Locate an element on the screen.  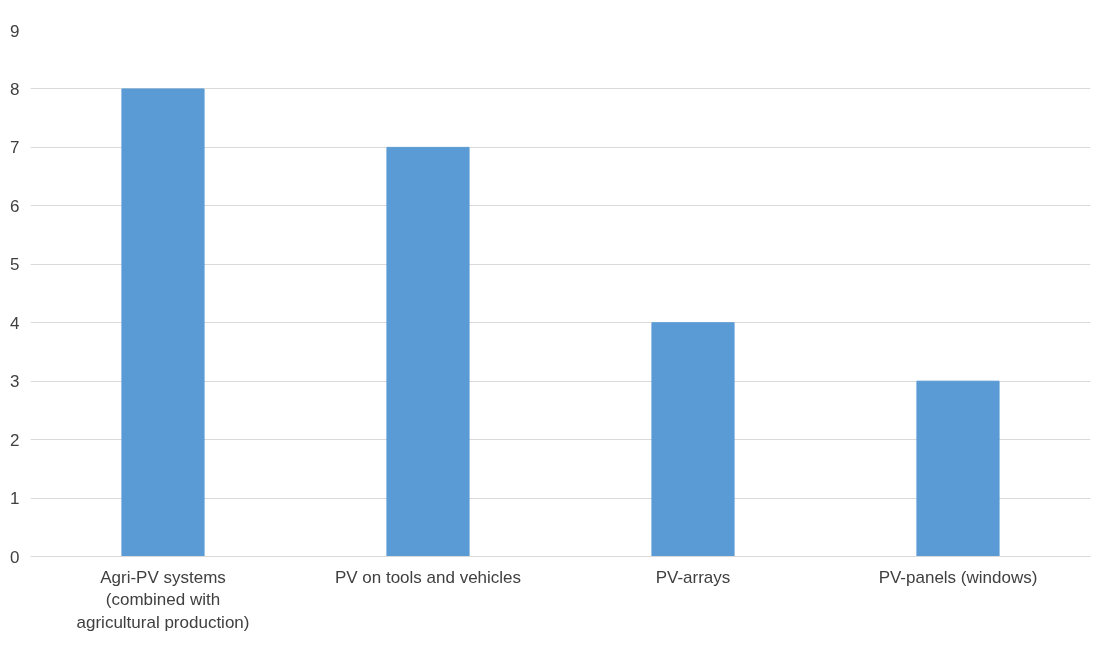
y-tick-label: 3 is located at coordinates (15, 382).